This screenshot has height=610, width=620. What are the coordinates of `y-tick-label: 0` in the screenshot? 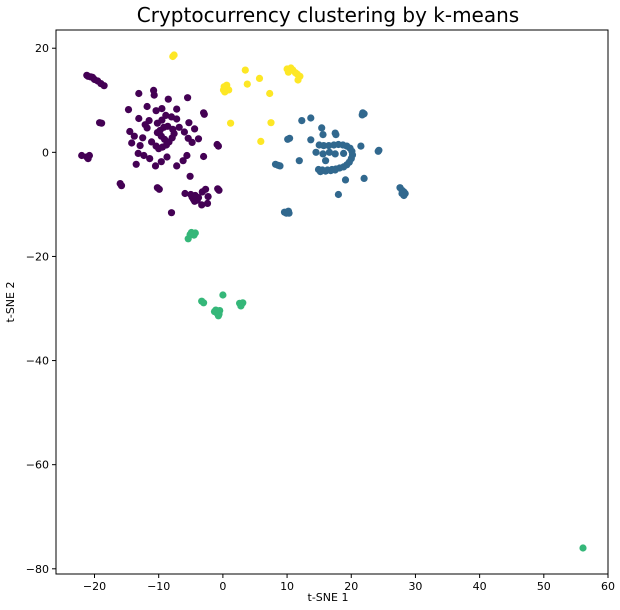 It's located at (45, 152).